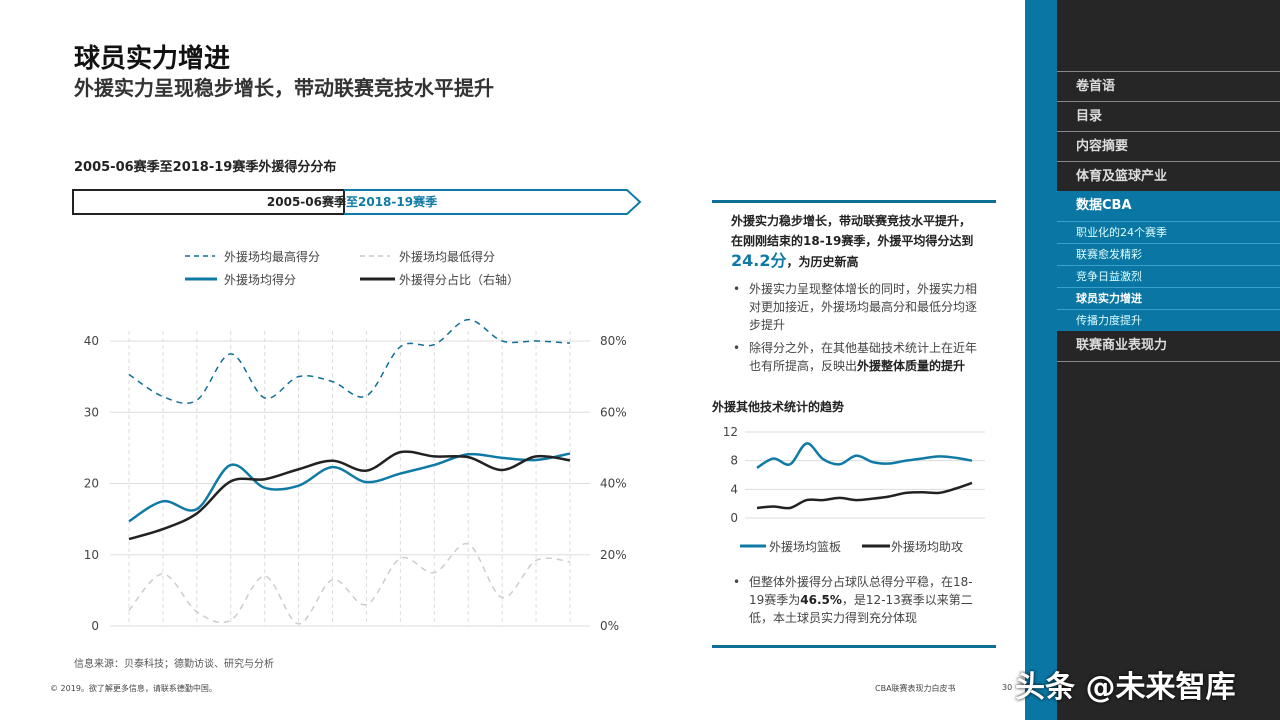 The width and height of the screenshot is (1280, 720). Describe the element at coordinates (1168, 298) in the screenshot. I see `nav-sub-player-strength: 球员实力增进` at that location.